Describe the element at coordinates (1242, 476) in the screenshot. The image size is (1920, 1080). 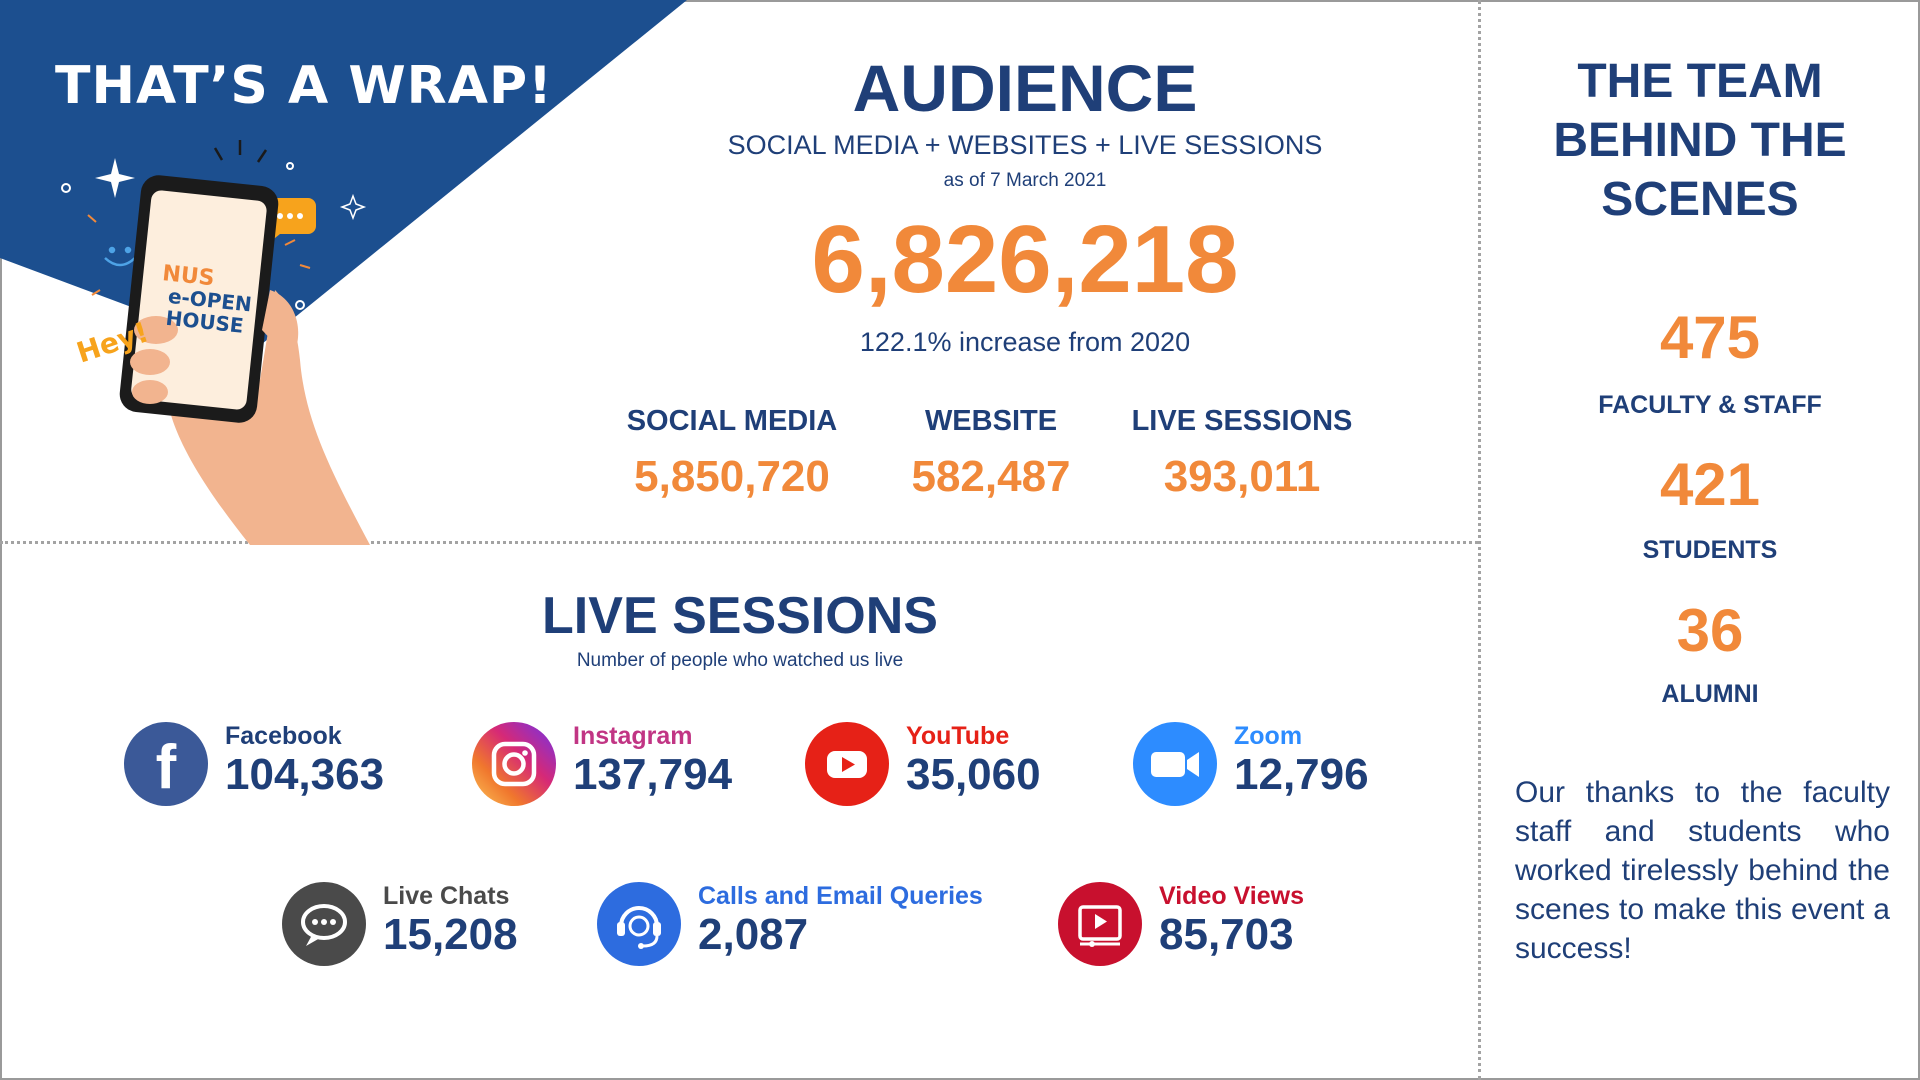
I see `breakdown-value: 393,011` at that location.